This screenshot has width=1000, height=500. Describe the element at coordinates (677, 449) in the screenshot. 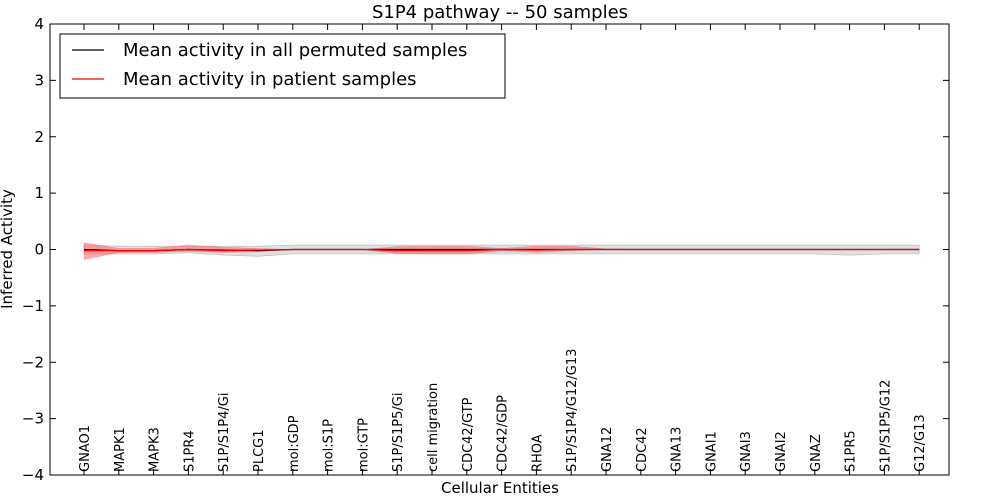

I see `x-tick-label: GNA13` at that location.